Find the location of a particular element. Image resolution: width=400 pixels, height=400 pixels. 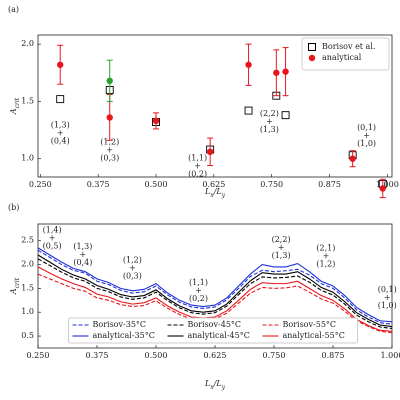

legend-box is located at coordinates (345, 54).